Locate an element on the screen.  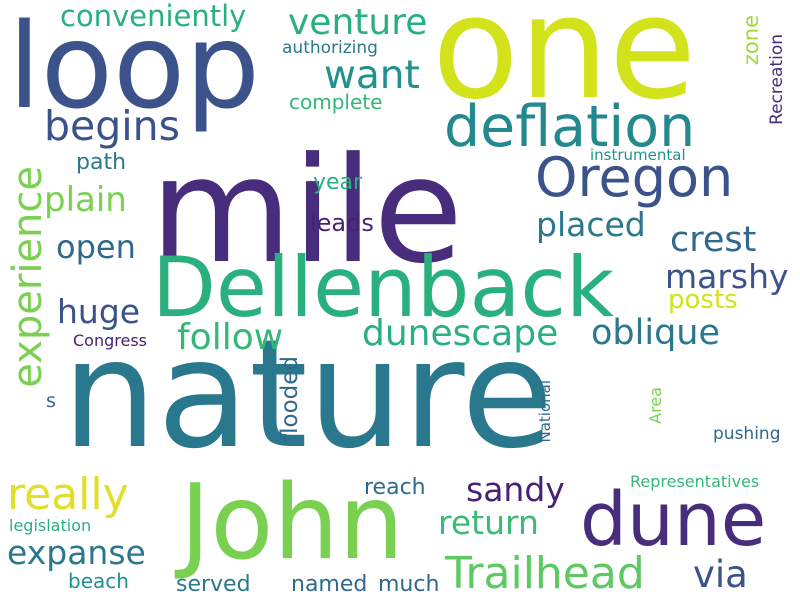
word-leads: leads is located at coordinates (342, 223).